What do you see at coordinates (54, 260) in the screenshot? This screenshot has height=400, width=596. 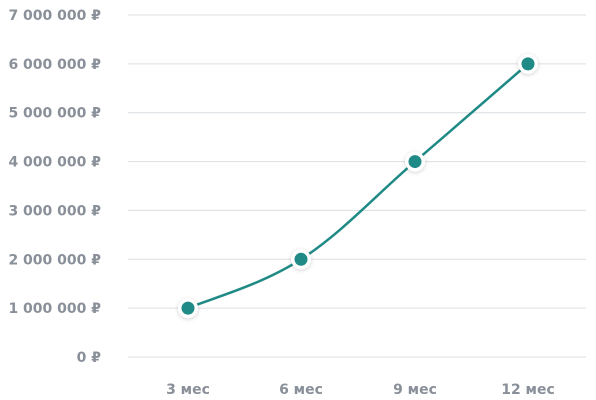 I see `y-tick-label: 2 000 000 ₽` at bounding box center [54, 260].